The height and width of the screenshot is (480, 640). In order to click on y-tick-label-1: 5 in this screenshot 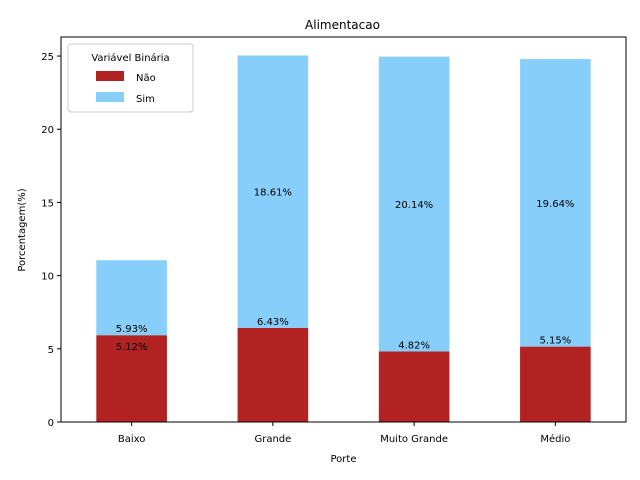, I will do `click(51, 350)`.